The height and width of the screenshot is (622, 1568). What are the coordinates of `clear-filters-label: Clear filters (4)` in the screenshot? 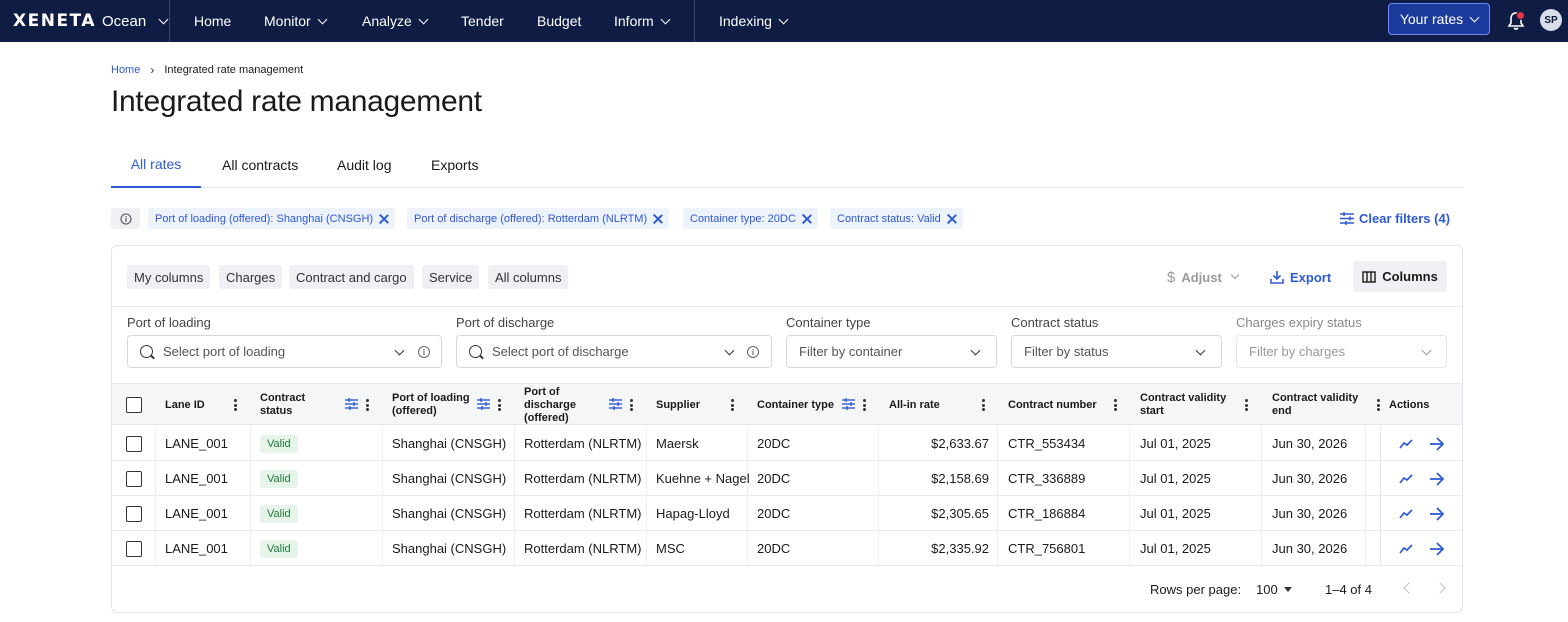 It's located at (1405, 218).